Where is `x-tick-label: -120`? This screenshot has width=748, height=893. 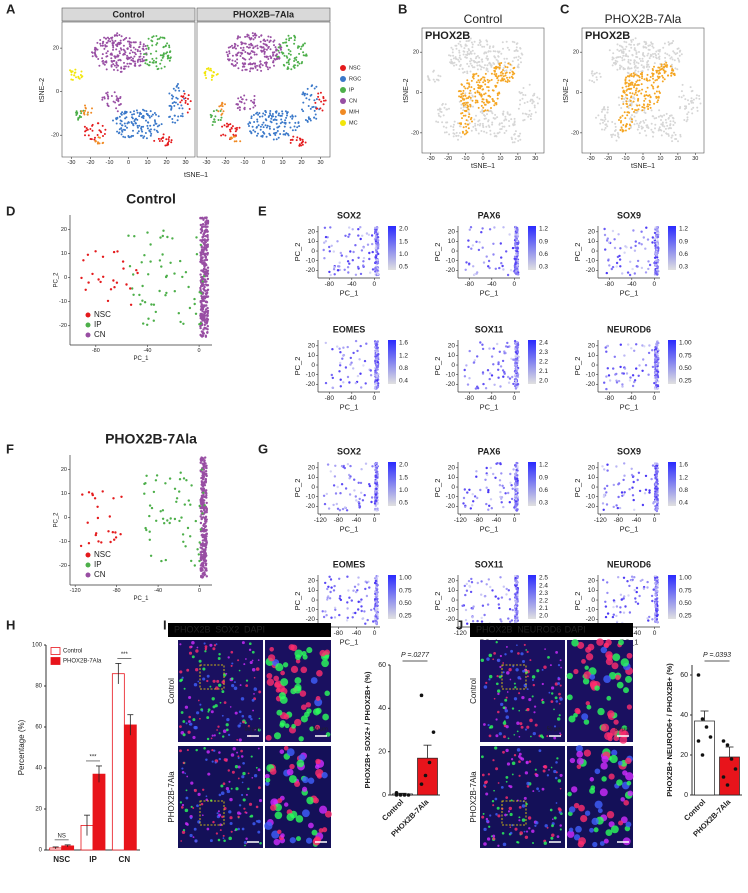 x-tick-label: -120 is located at coordinates (600, 520).